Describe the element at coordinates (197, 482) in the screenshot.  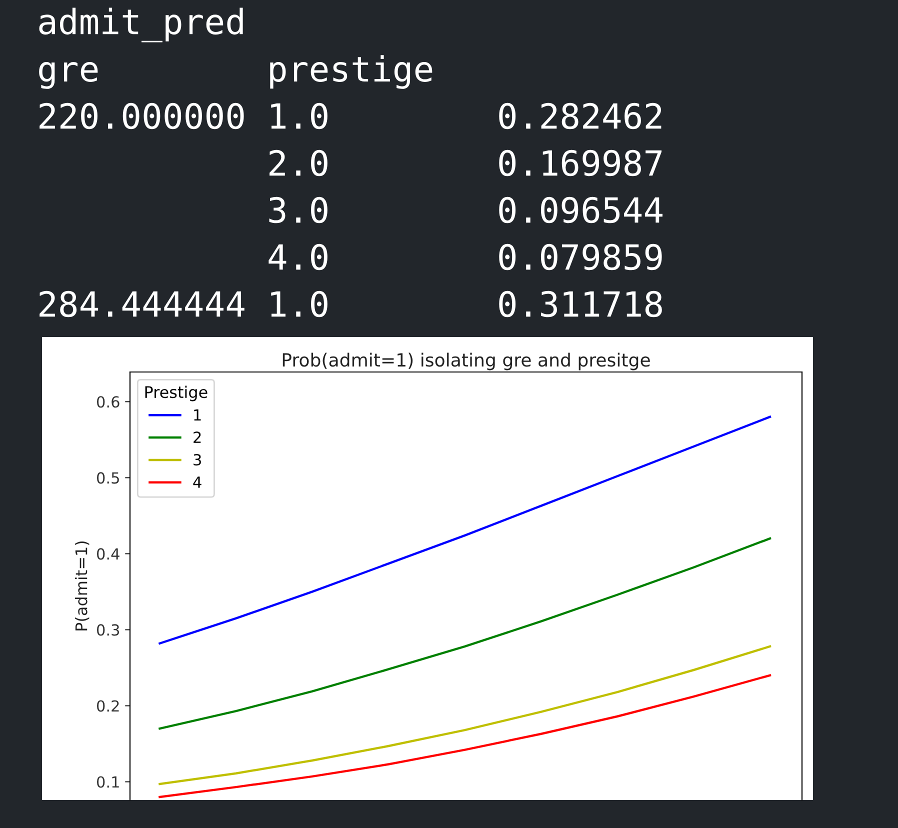
I see `legend-label: 4` at that location.